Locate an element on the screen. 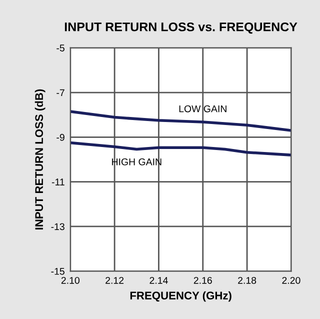  y-tick-label: -7 is located at coordinates (60, 92).